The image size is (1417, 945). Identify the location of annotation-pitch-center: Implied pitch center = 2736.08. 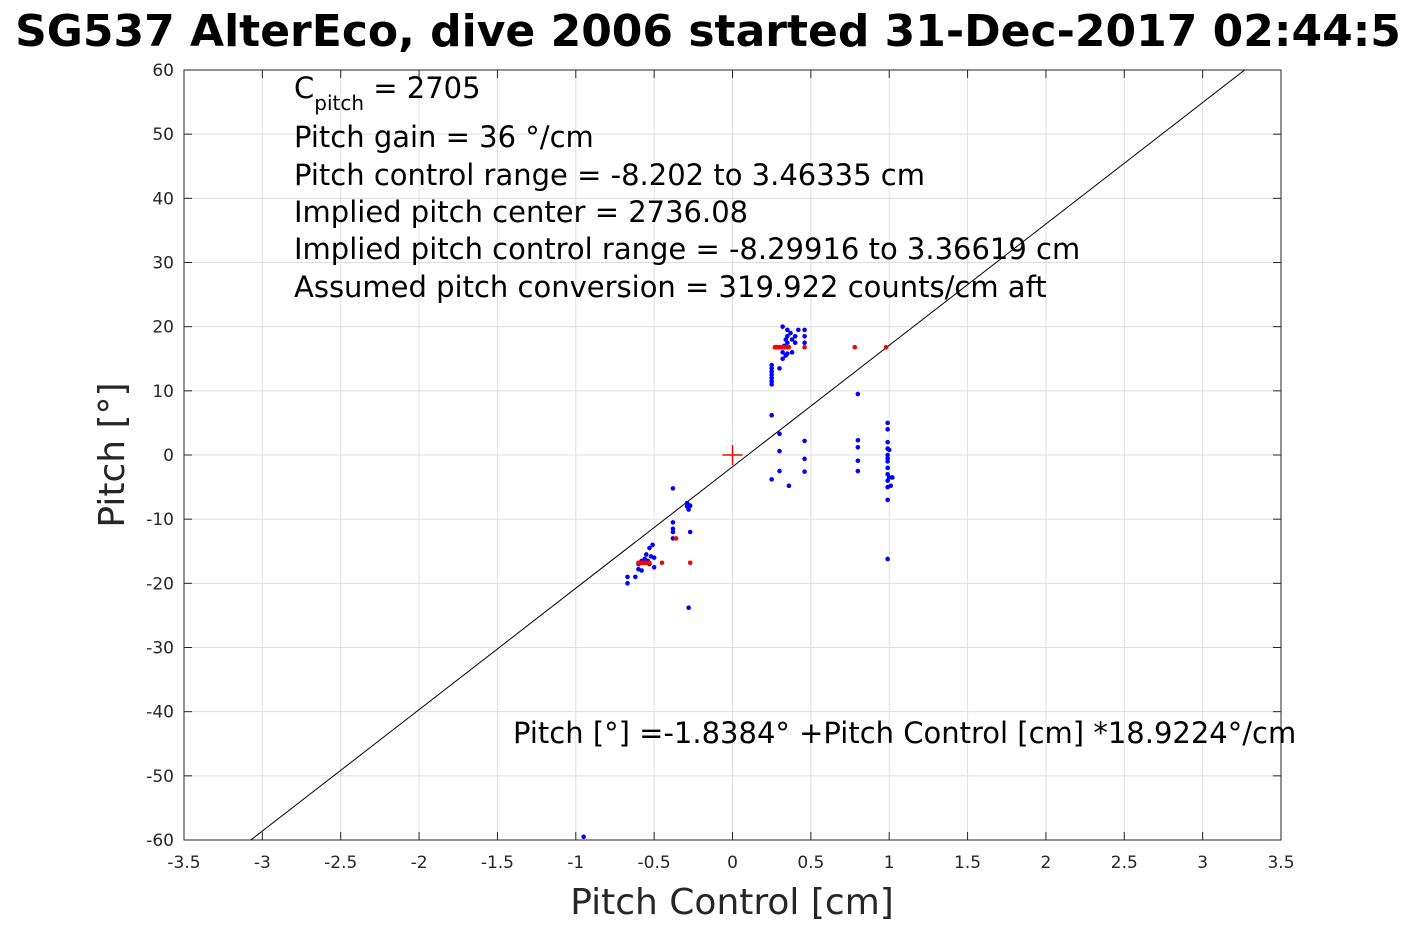
(521, 212).